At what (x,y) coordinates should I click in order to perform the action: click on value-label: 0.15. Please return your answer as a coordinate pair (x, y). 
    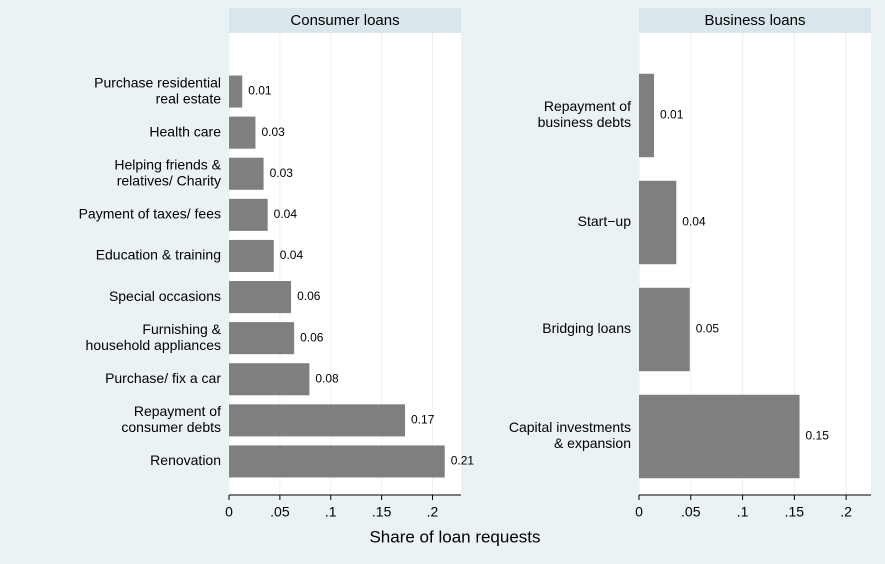
    Looking at the image, I should click on (818, 436).